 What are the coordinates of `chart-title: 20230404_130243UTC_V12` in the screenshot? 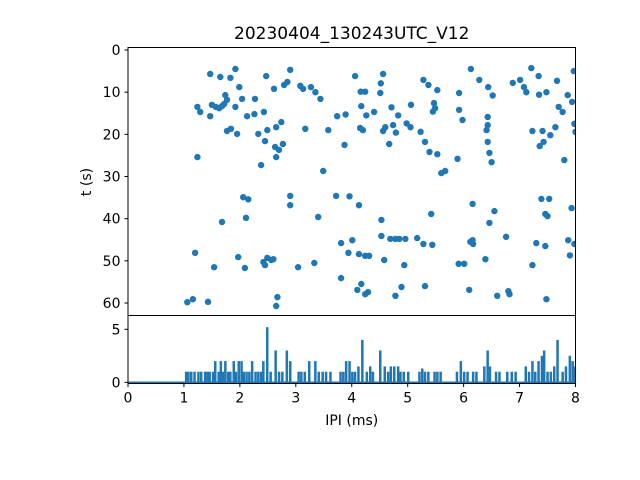 It's located at (351, 34).